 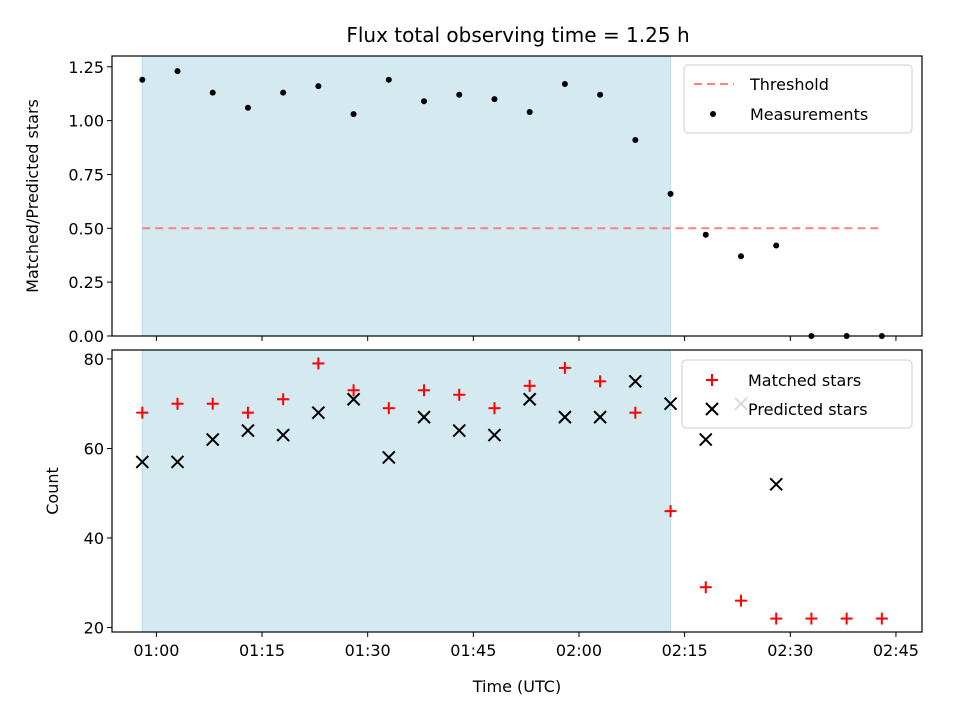 I want to click on ratio-y-ticks: 0.00 0.25 0.50 0.75 1.00 1.25, so click(x=90, y=202).